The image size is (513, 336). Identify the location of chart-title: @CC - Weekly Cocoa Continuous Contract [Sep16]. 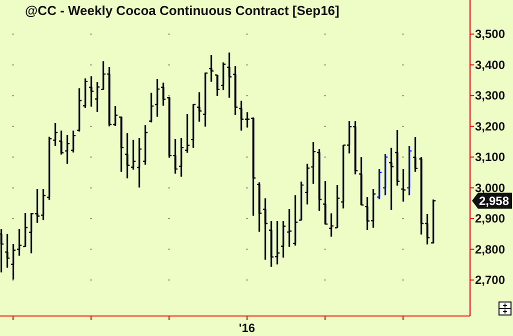
(182, 10).